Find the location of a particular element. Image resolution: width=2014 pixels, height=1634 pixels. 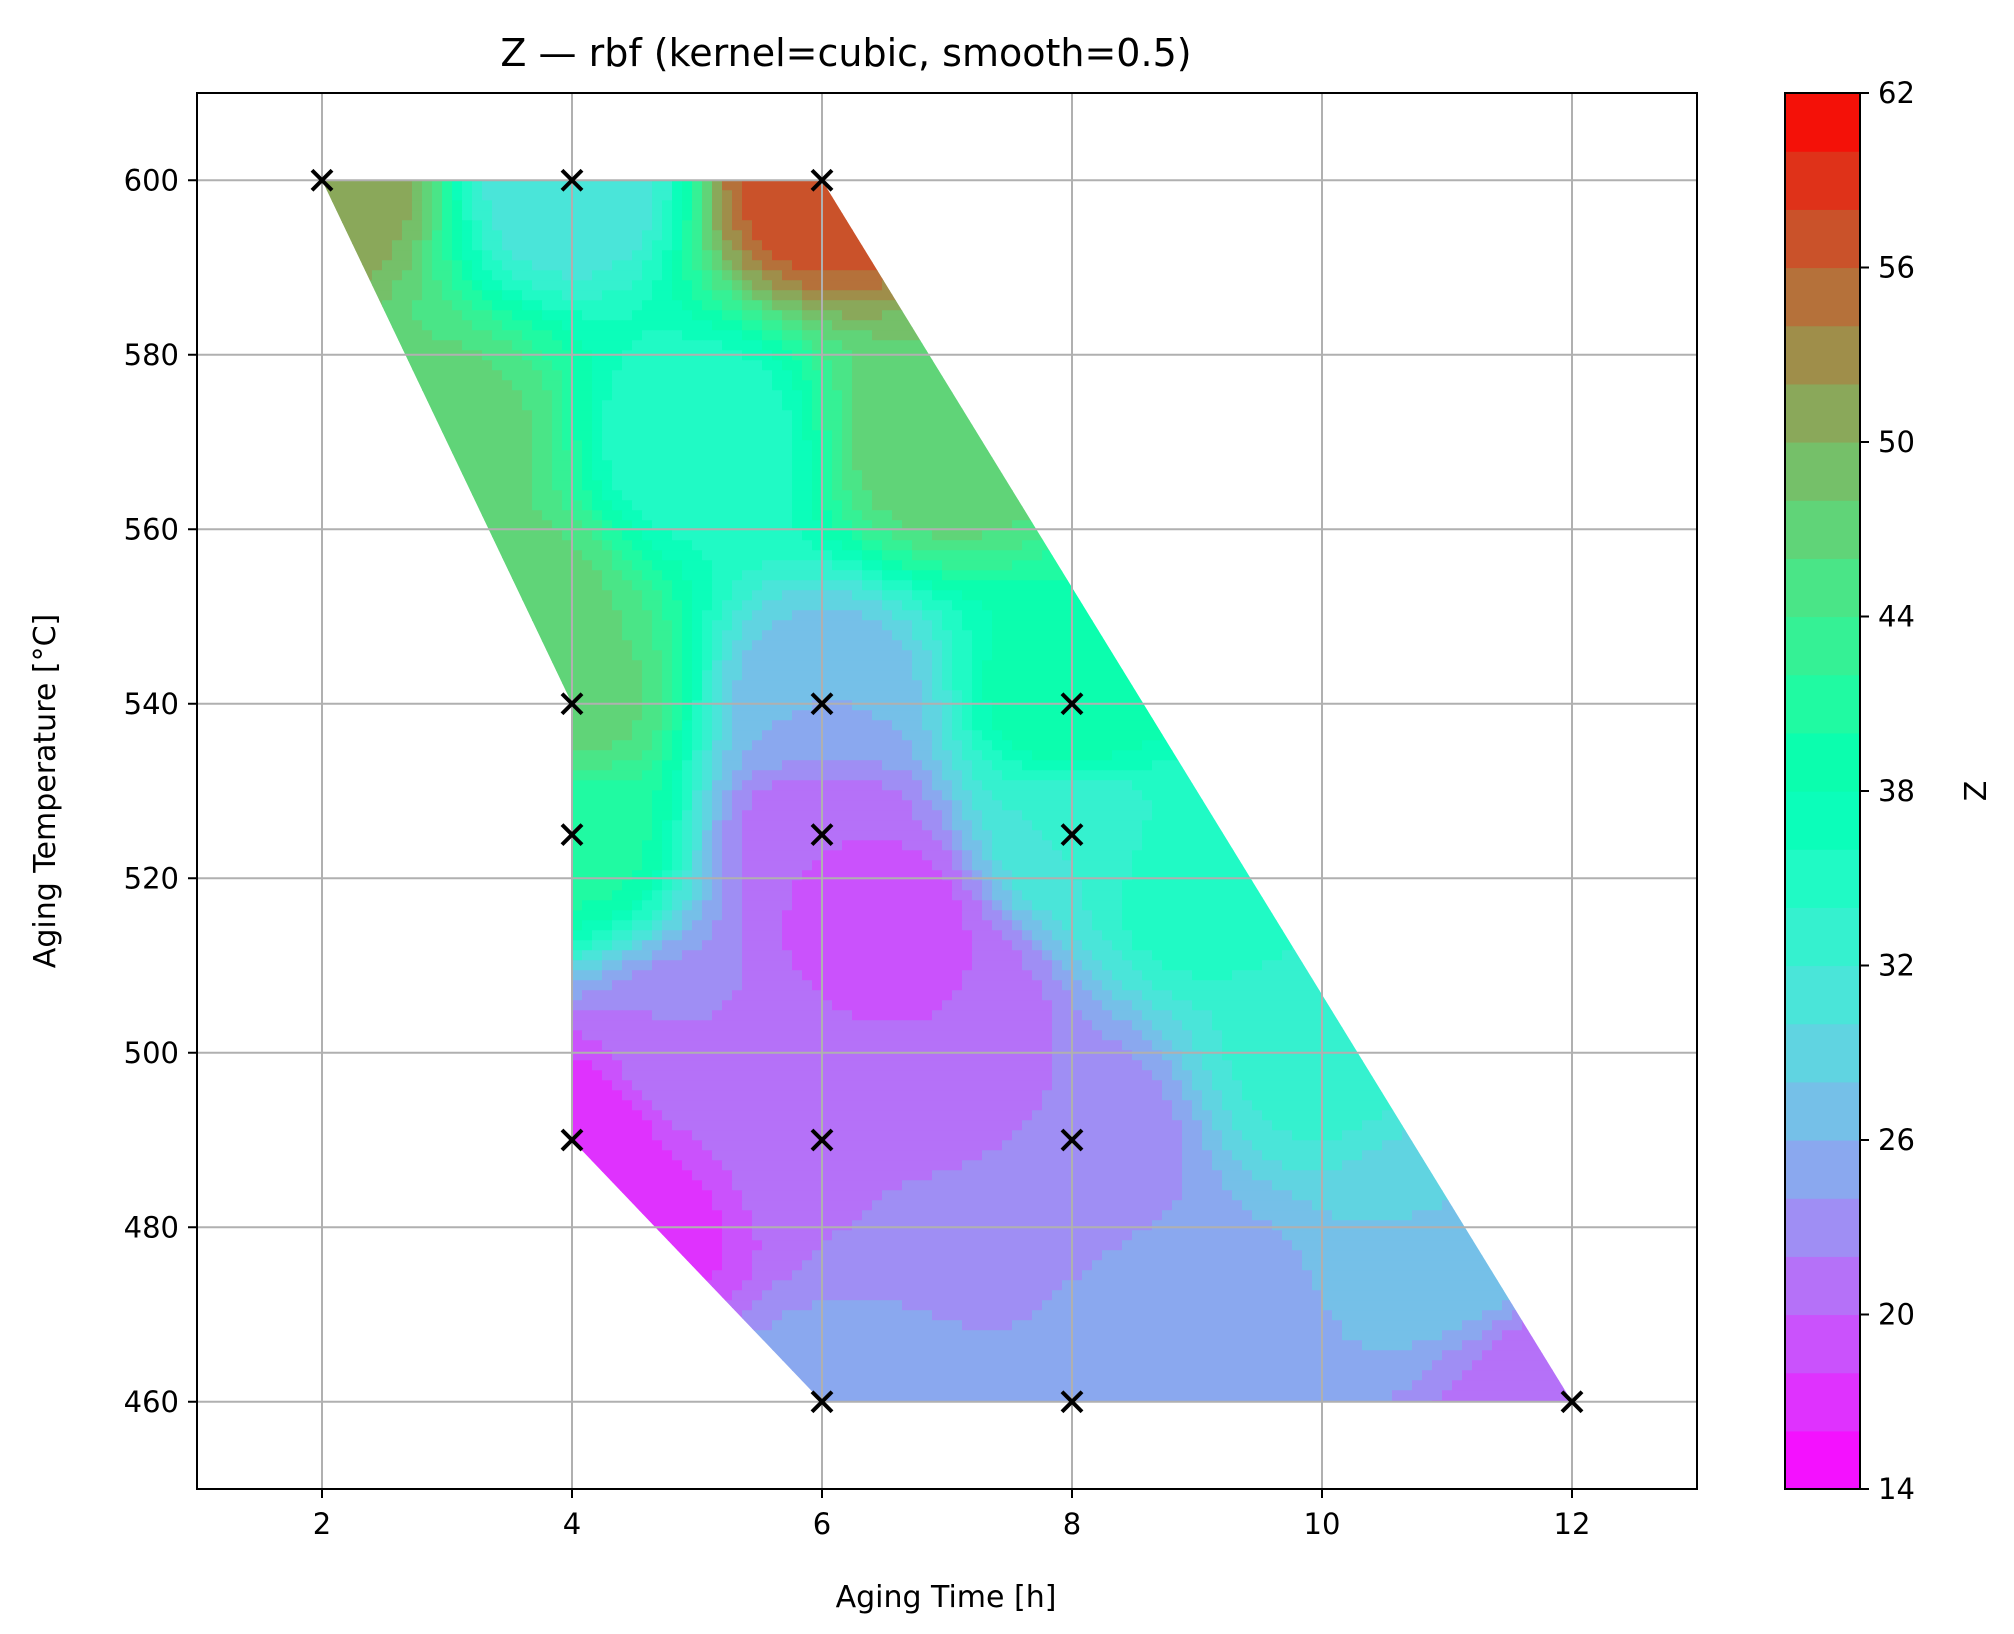

y-tick-label: 520 is located at coordinates (151, 878).